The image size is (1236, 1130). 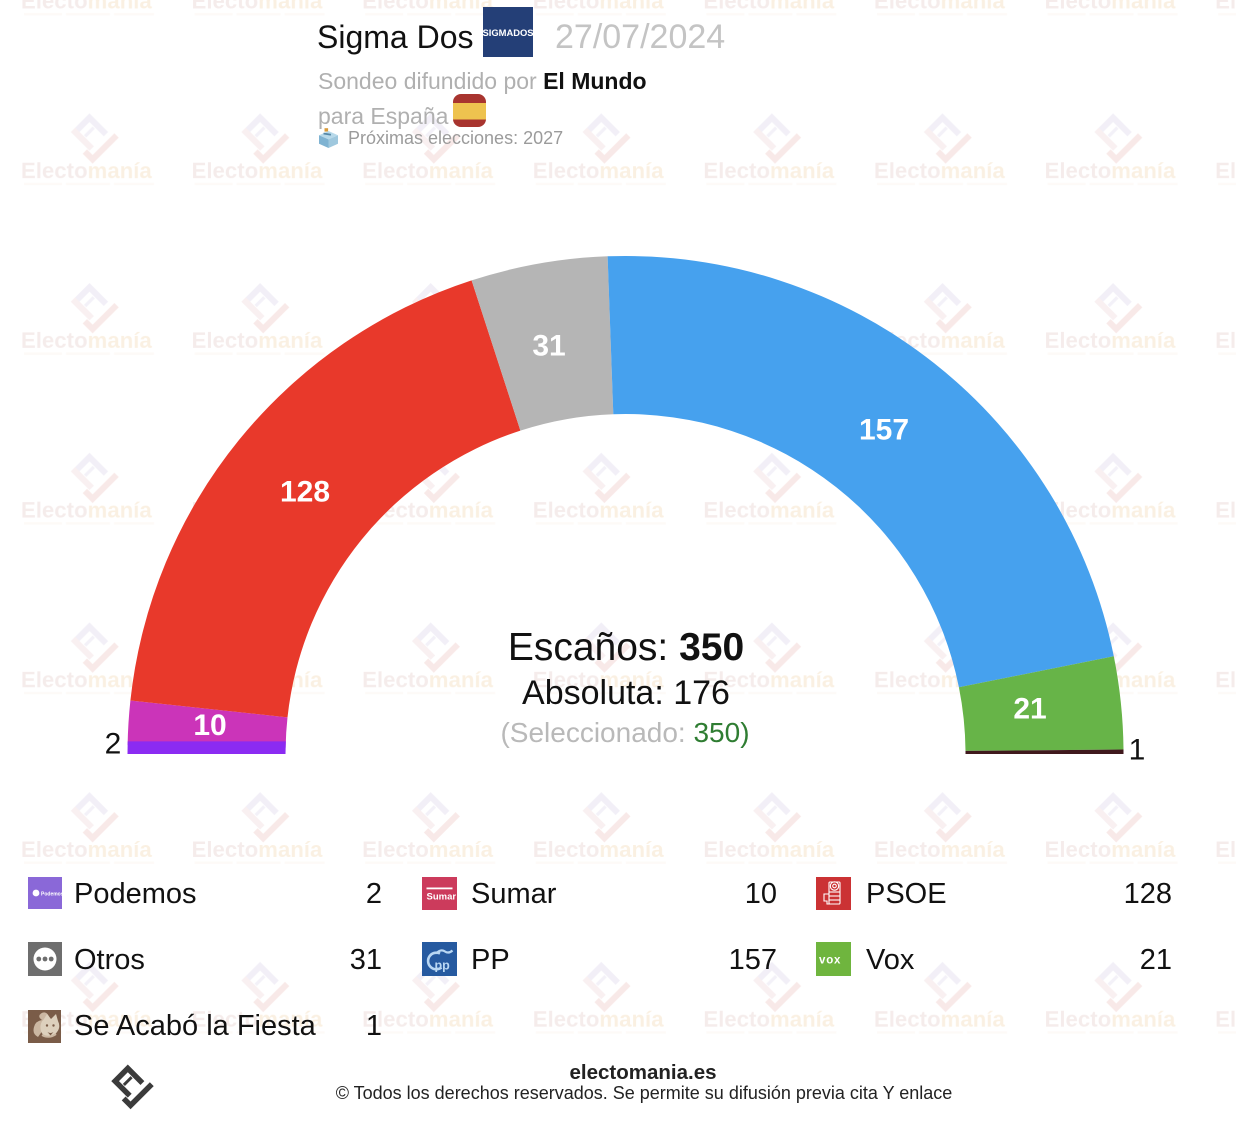 What do you see at coordinates (884, 430) in the screenshot?
I see `svg-text: 157` at bounding box center [884, 430].